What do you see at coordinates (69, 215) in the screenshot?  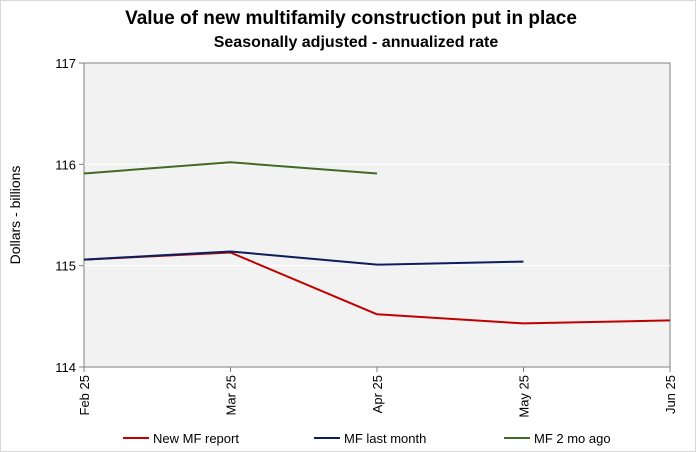 I see `y-axis-ticks: 114 115 116 117` at bounding box center [69, 215].